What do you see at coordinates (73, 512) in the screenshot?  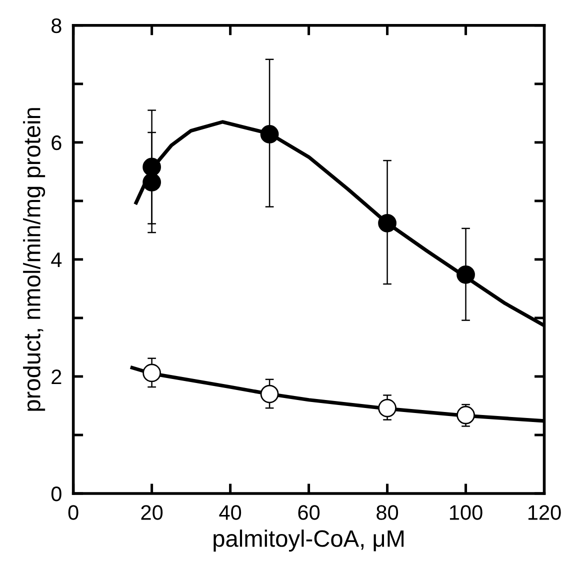 I see `x-tick-label: 0` at bounding box center [73, 512].